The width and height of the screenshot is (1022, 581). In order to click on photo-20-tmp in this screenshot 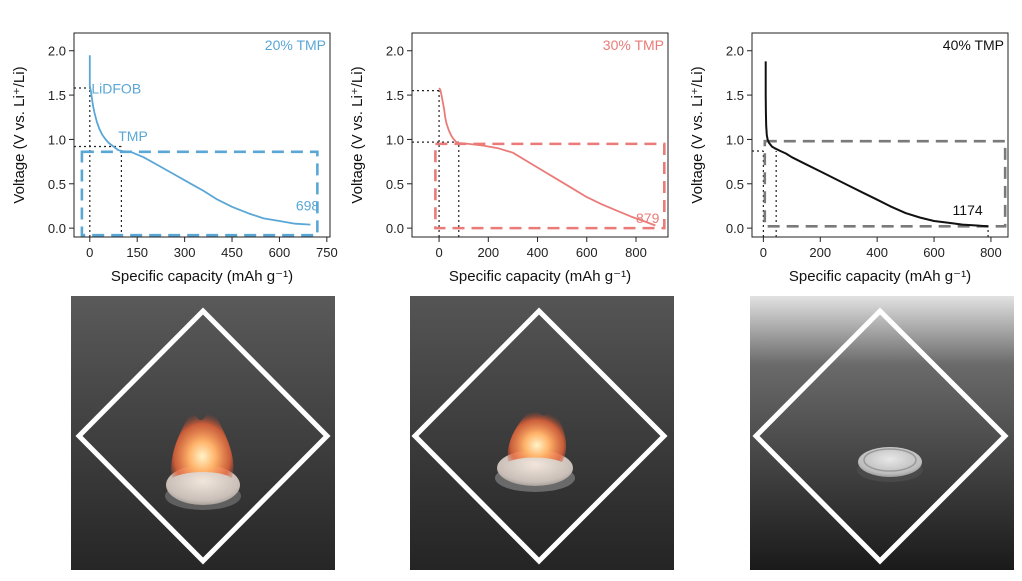, I will do `click(203, 433)`.